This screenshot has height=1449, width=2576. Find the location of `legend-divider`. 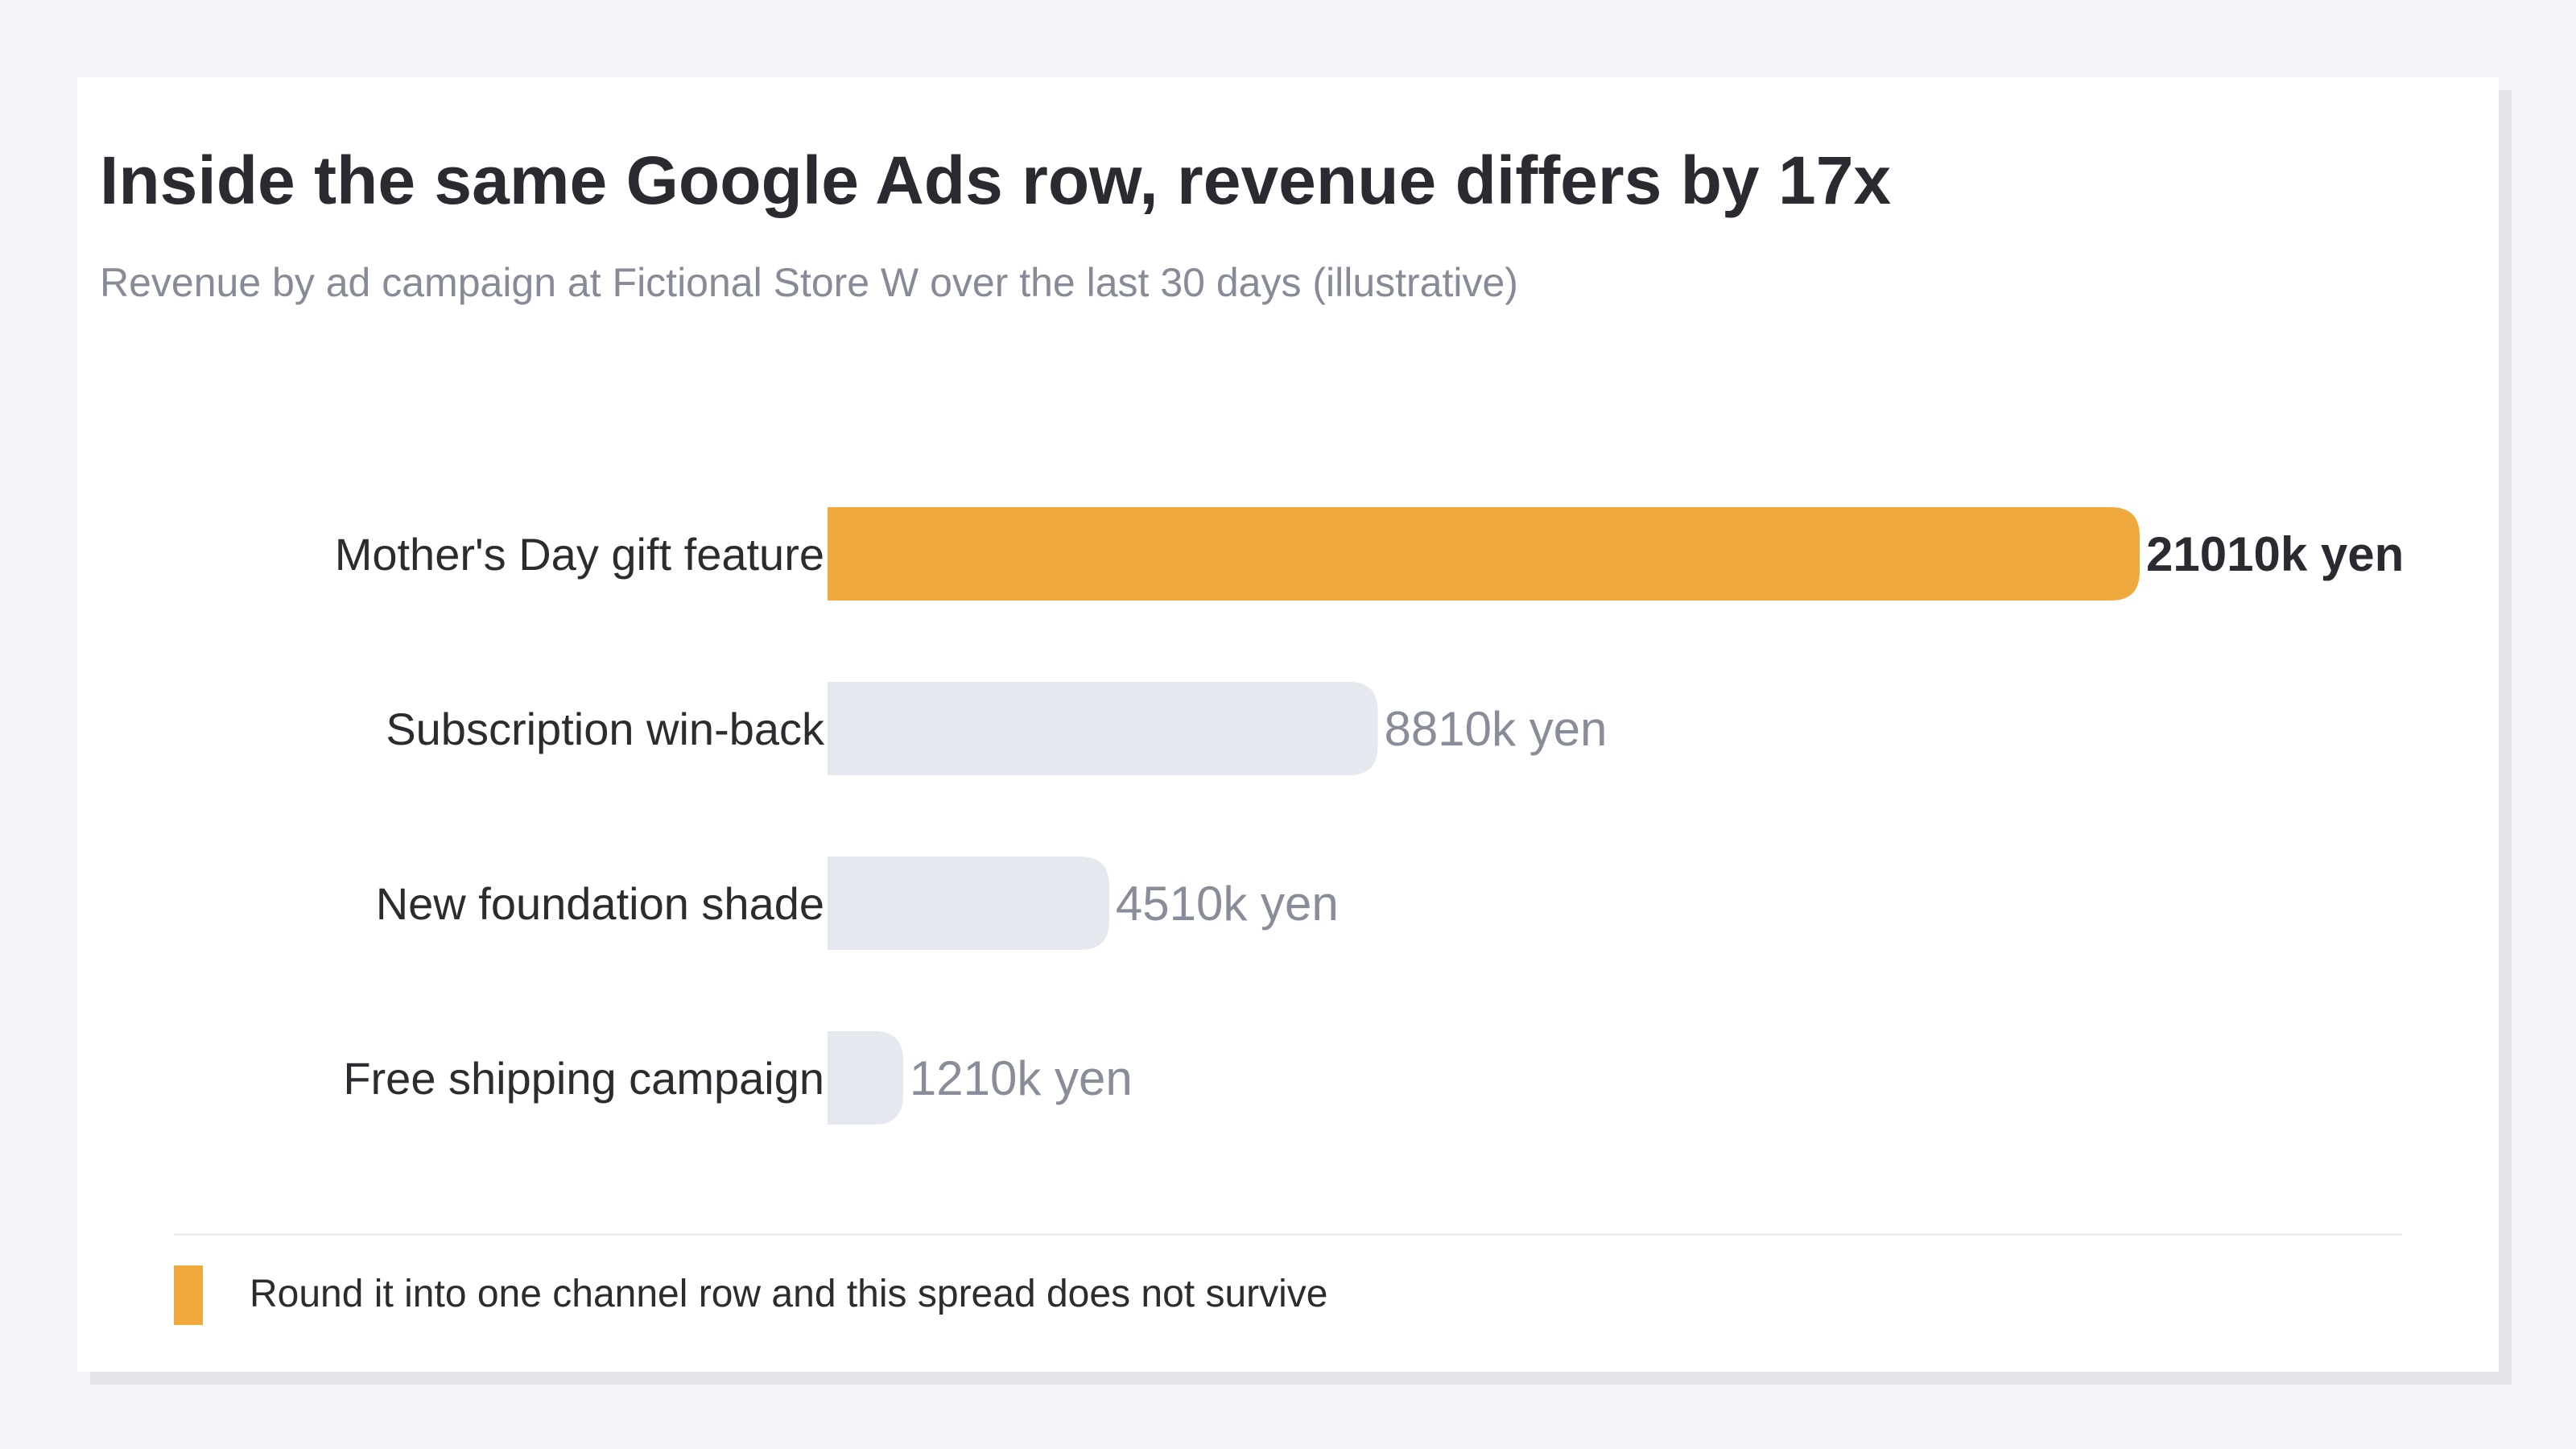

legend-divider is located at coordinates (1288, 1234).